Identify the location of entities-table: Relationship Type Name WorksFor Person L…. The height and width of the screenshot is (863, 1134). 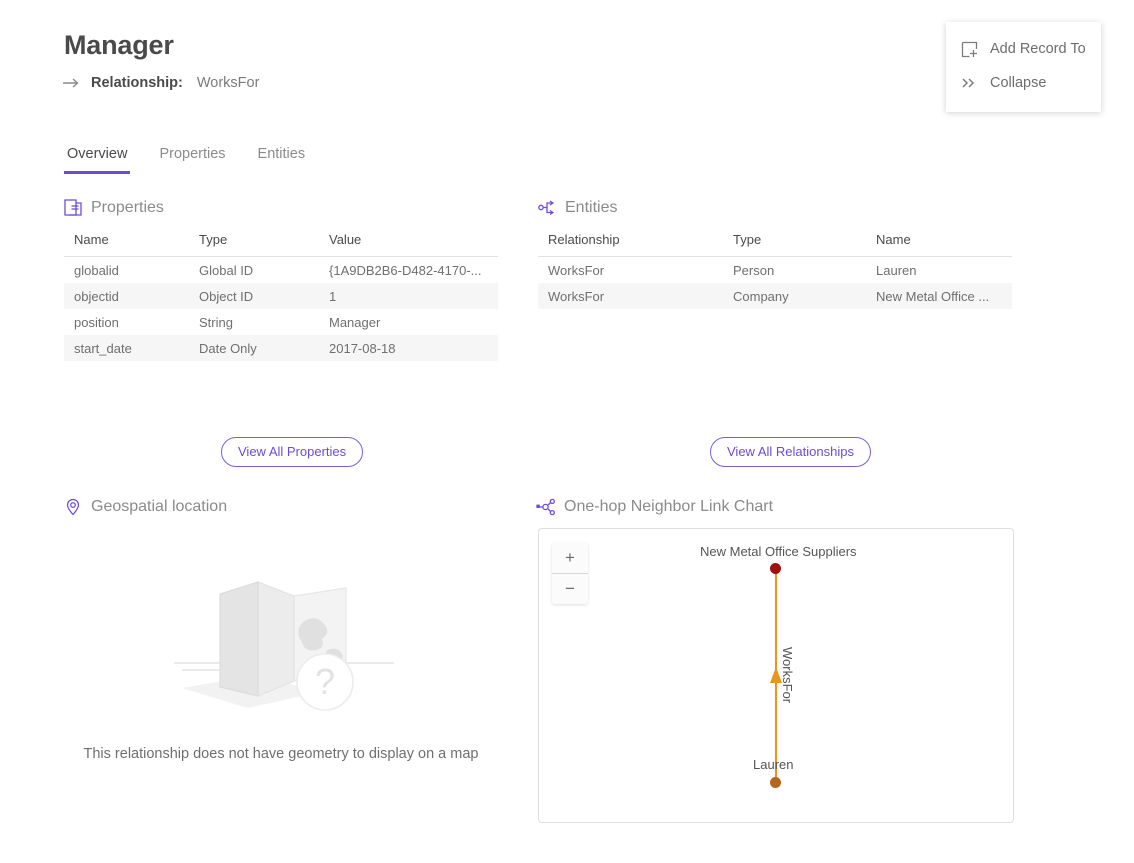
(775, 270).